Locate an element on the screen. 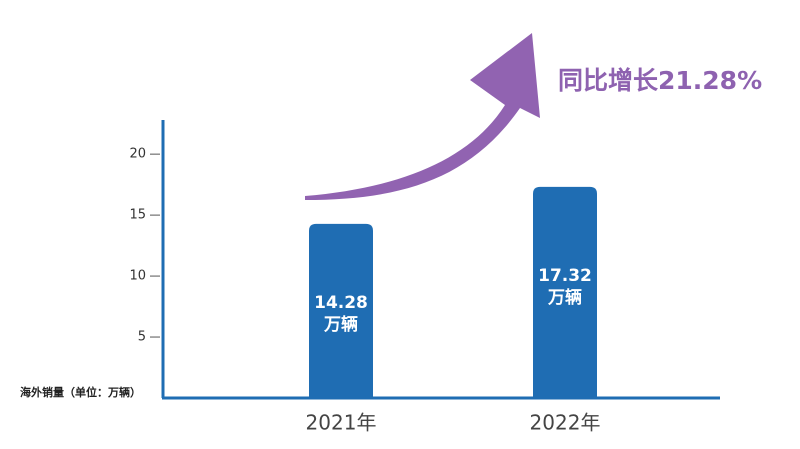 The height and width of the screenshot is (449, 800). y-tick-label: 10 is located at coordinates (137, 276).